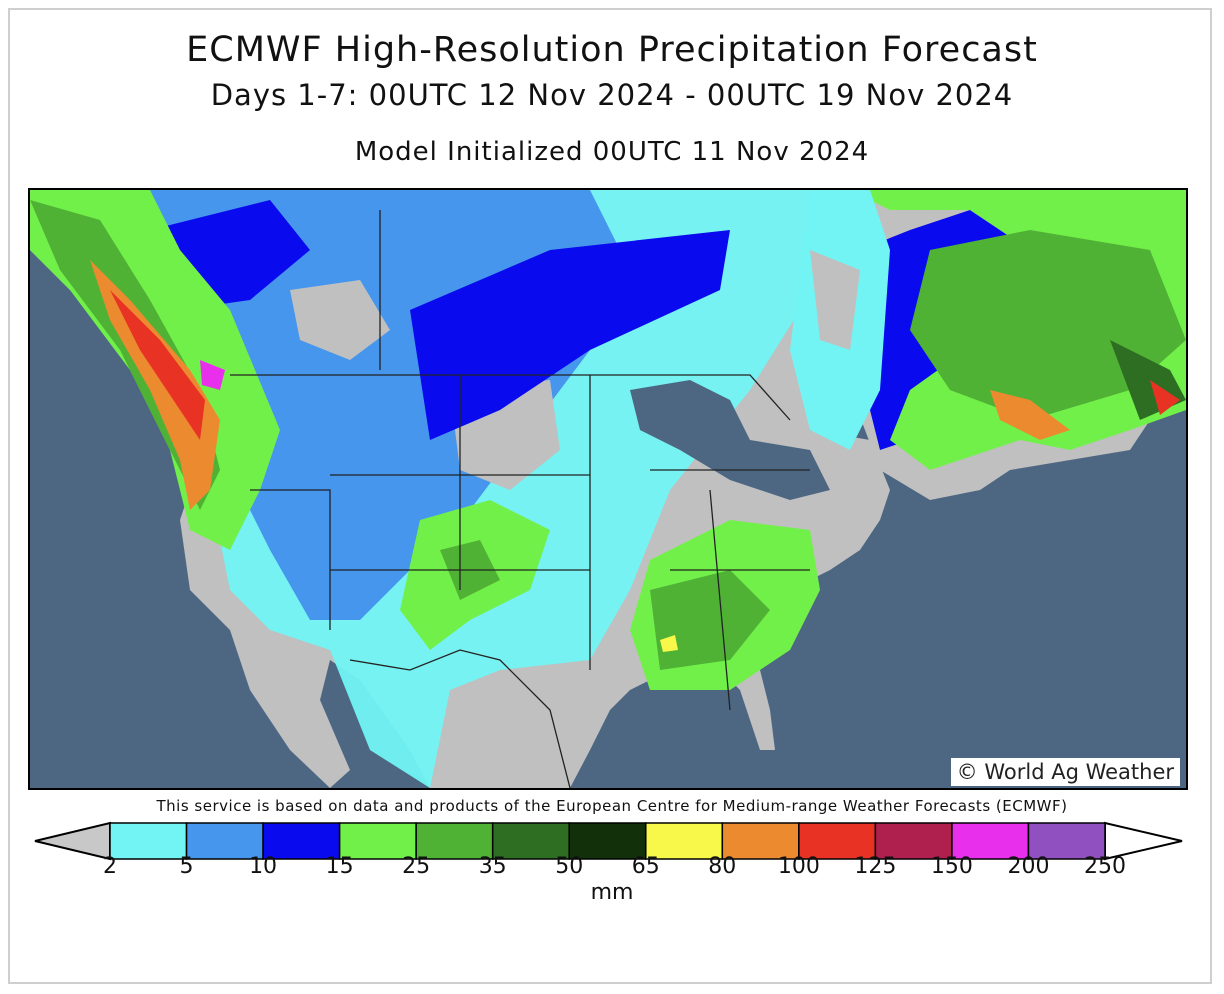 The image size is (1224, 994). What do you see at coordinates (1065, 772) in the screenshot?
I see `copyright-label: © World Ag Weather` at bounding box center [1065, 772].